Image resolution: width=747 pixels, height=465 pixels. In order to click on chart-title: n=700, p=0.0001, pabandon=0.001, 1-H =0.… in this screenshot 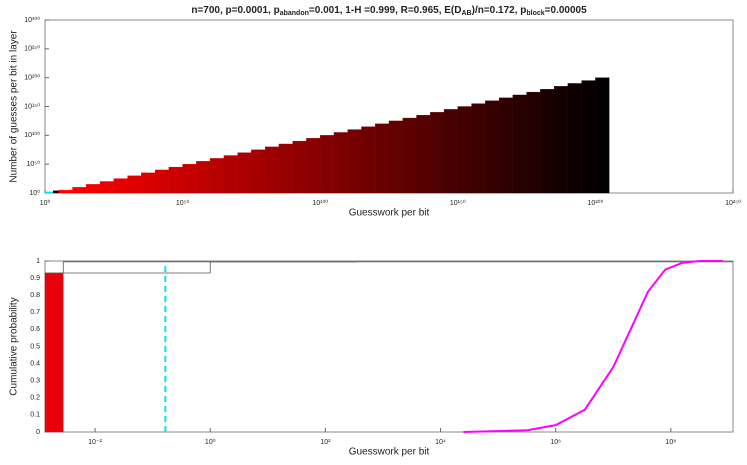, I will do `click(389, 11)`.